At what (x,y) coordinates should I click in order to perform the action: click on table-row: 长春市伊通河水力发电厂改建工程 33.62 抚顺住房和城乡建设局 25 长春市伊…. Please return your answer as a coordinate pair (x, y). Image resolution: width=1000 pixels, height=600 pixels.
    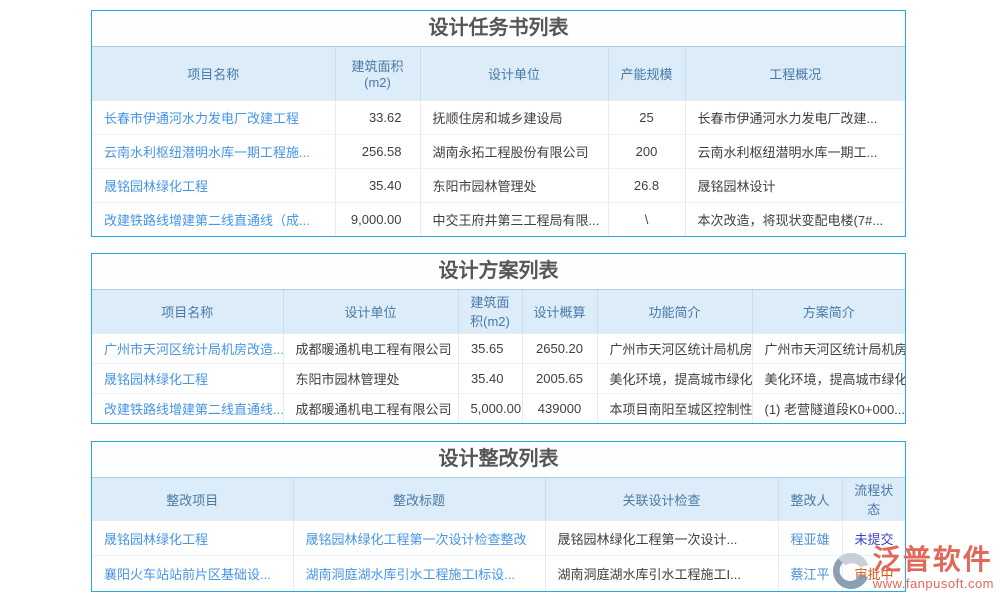
    Looking at the image, I should click on (498, 117).